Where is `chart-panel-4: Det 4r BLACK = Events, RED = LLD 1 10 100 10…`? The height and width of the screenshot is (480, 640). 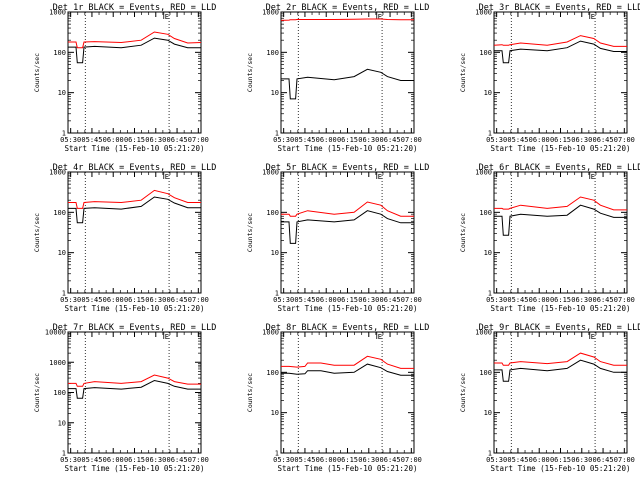
chart-panel-4: Det 4r BLACK = Events, RED = LLD 1 10 100 10… is located at coordinates (124, 238).